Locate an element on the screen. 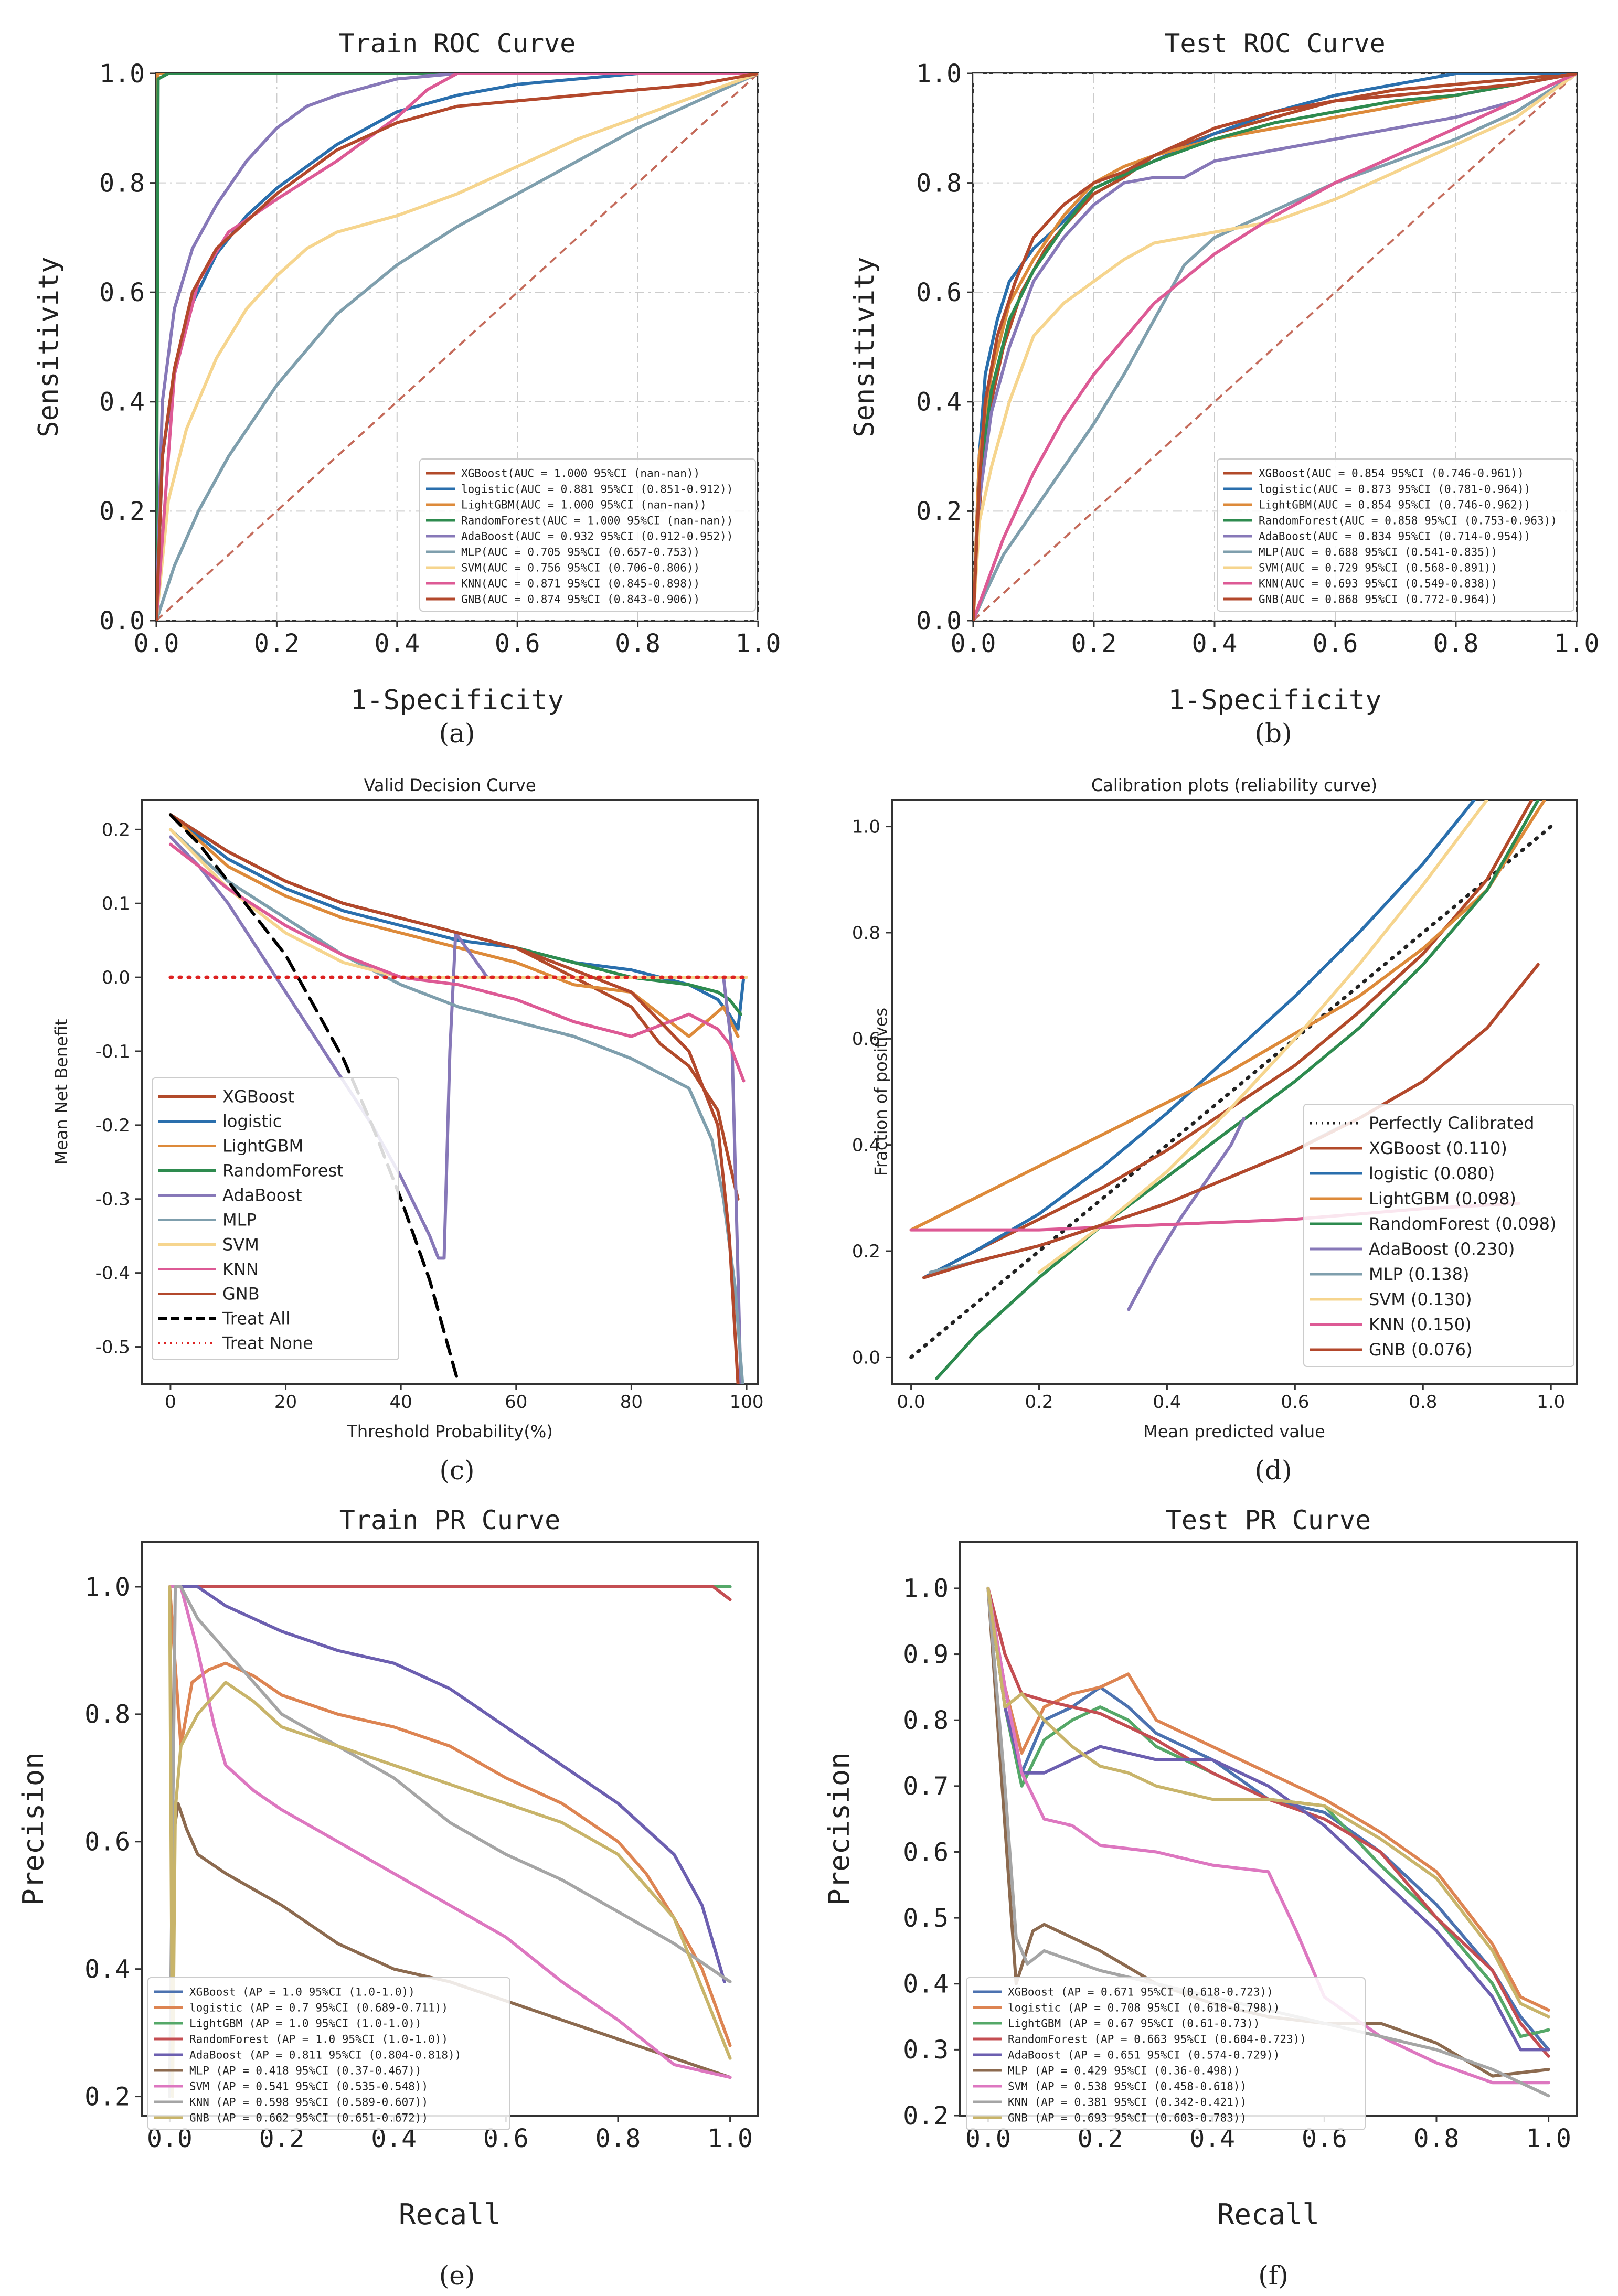 The height and width of the screenshot is (2296, 1618). legend-entry: LightGBM (AP = 0.67 95%CI (0.61-0.73)) is located at coordinates (1134, 2023).